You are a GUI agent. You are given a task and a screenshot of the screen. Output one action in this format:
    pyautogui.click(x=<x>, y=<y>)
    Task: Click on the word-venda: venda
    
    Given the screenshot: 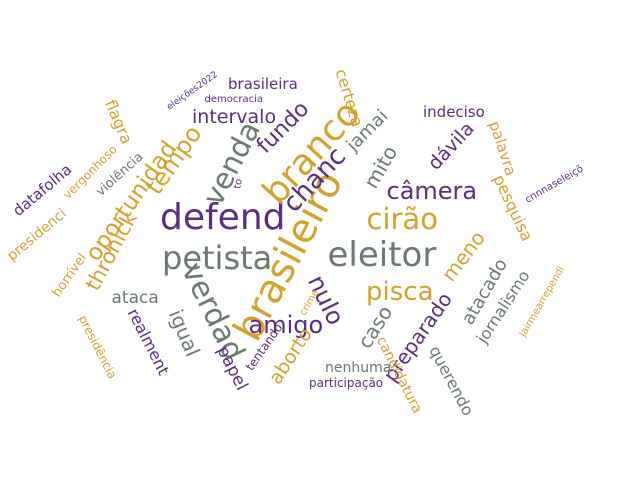 What is the action you would take?
    pyautogui.click(x=231, y=163)
    